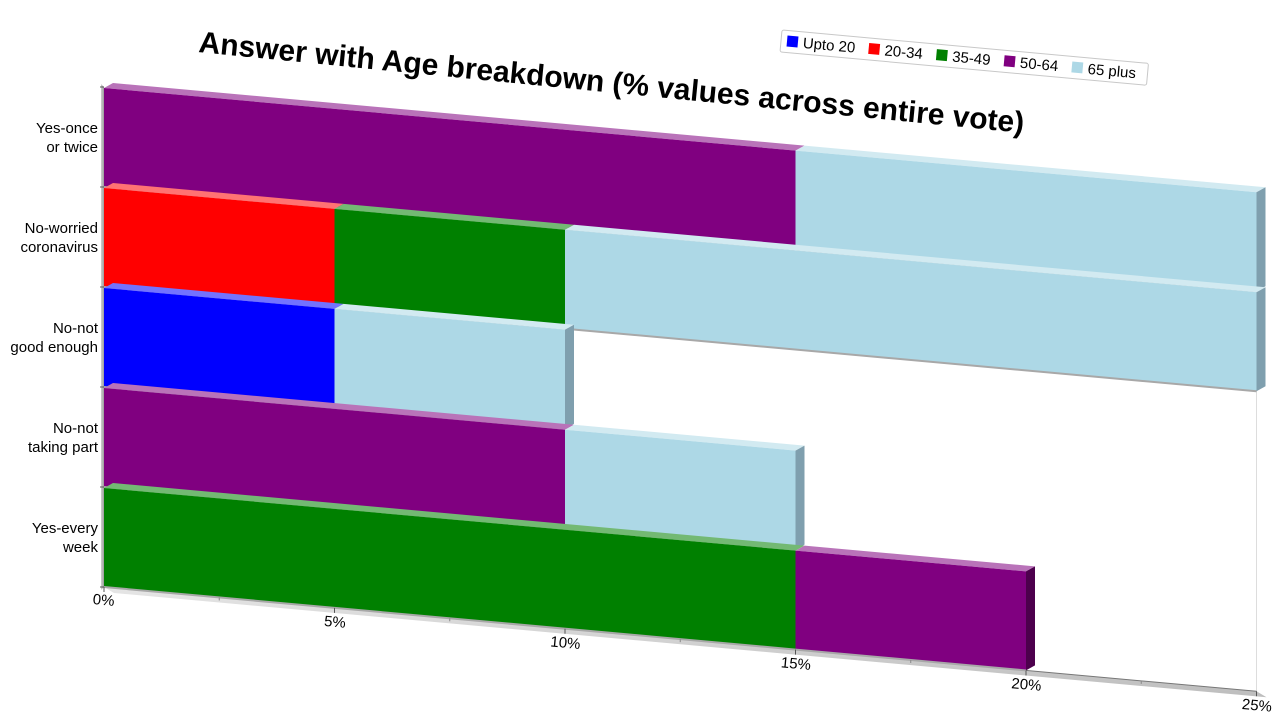 The height and width of the screenshot is (720, 1280). I want to click on legend-label-upto-20: Upto 20, so click(829, 46).